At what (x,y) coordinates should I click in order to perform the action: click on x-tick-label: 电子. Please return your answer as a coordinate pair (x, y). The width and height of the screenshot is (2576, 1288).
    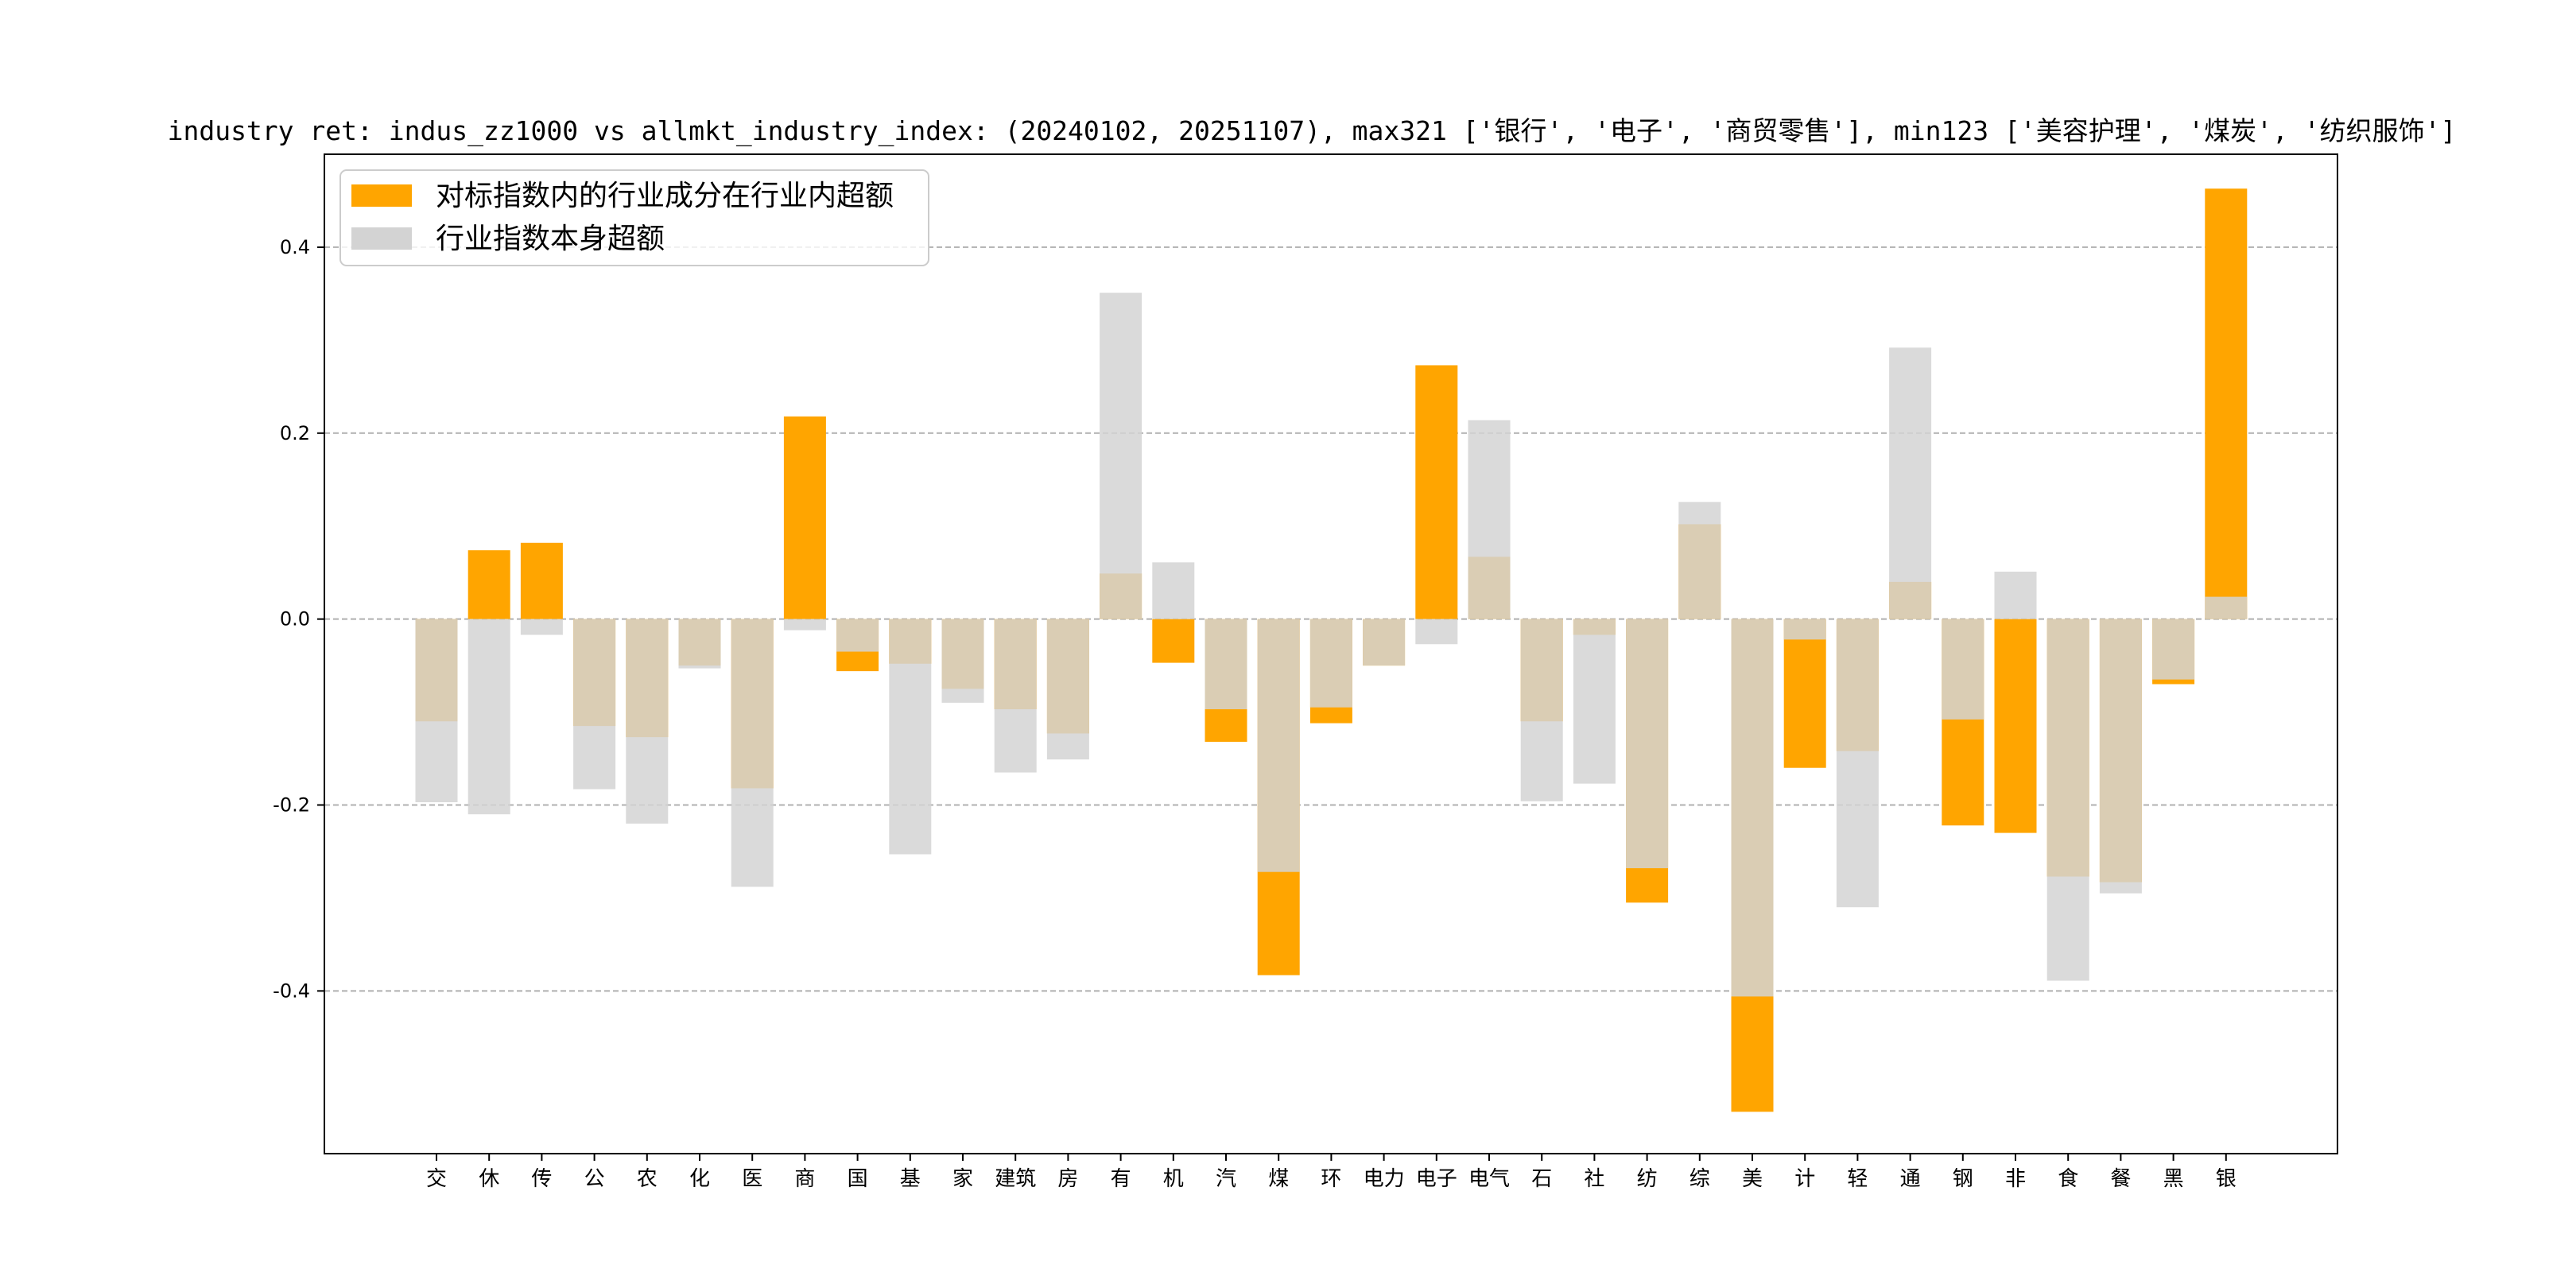
    Looking at the image, I should click on (1437, 1179).